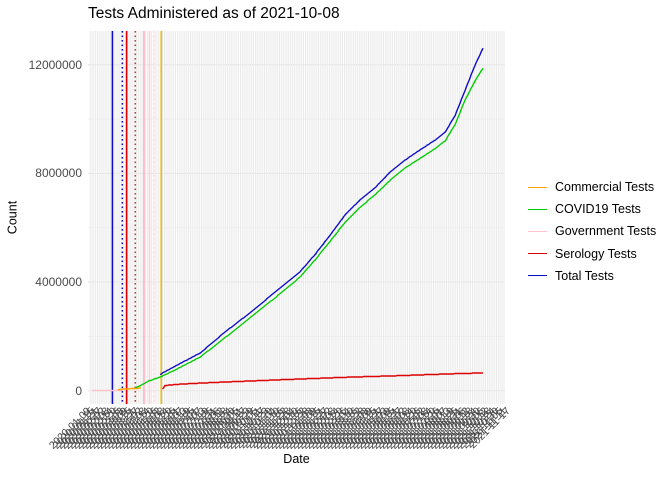 This screenshot has width=672, height=480. Describe the element at coordinates (130, 389) in the screenshot. I see `series-commercial-tests` at that location.